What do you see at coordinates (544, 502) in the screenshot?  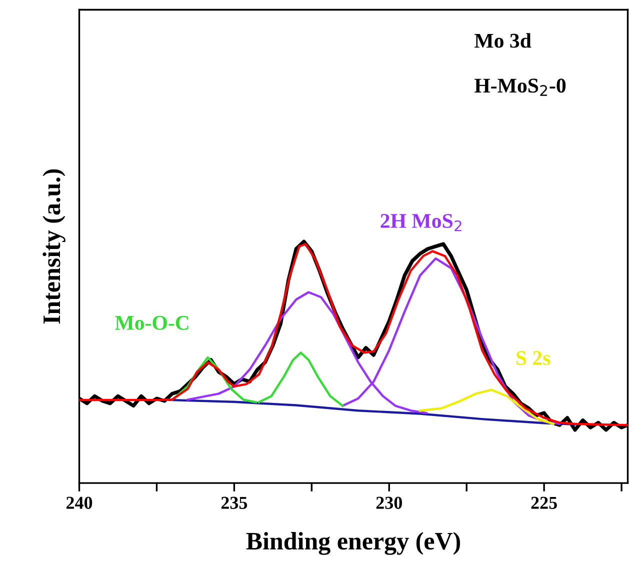 I see `x-tick-label: 225` at bounding box center [544, 502].